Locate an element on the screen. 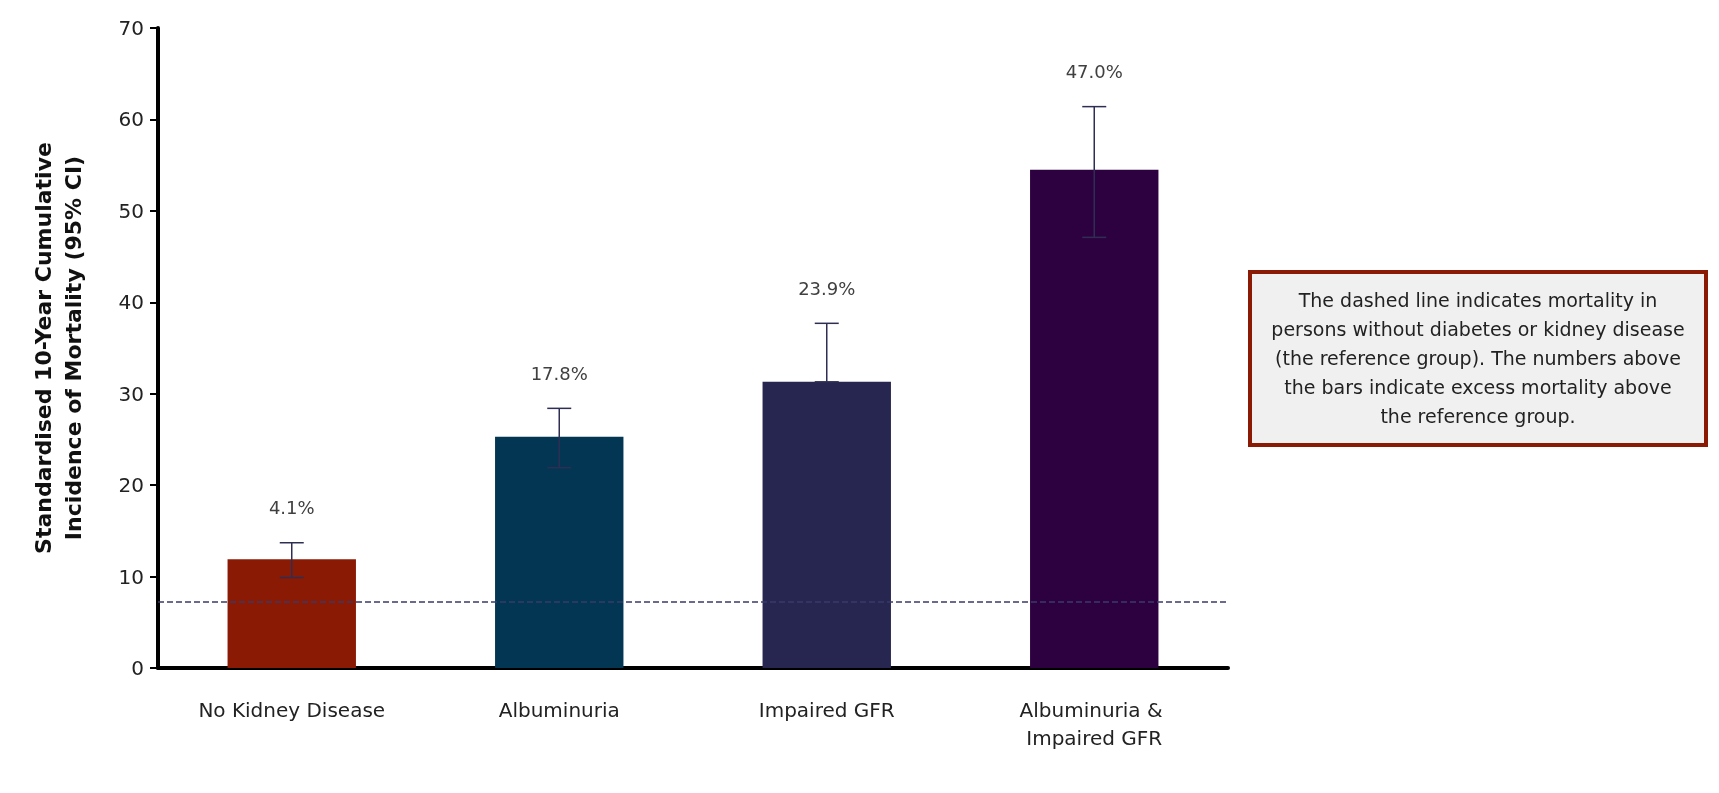  annotation: 47.0% is located at coordinates (1094, 72).